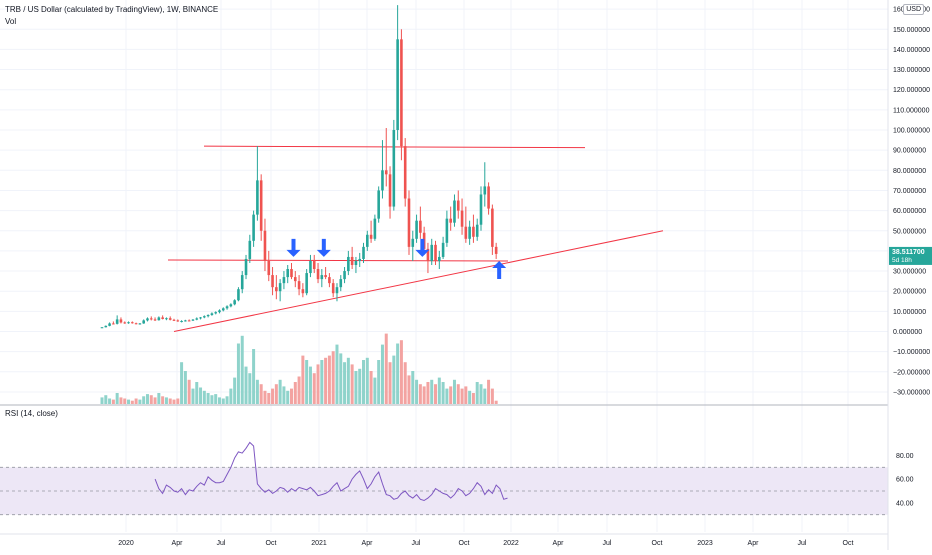 The height and width of the screenshot is (555, 932). I want to click on y-tick-label: 140.000000, so click(911, 50).